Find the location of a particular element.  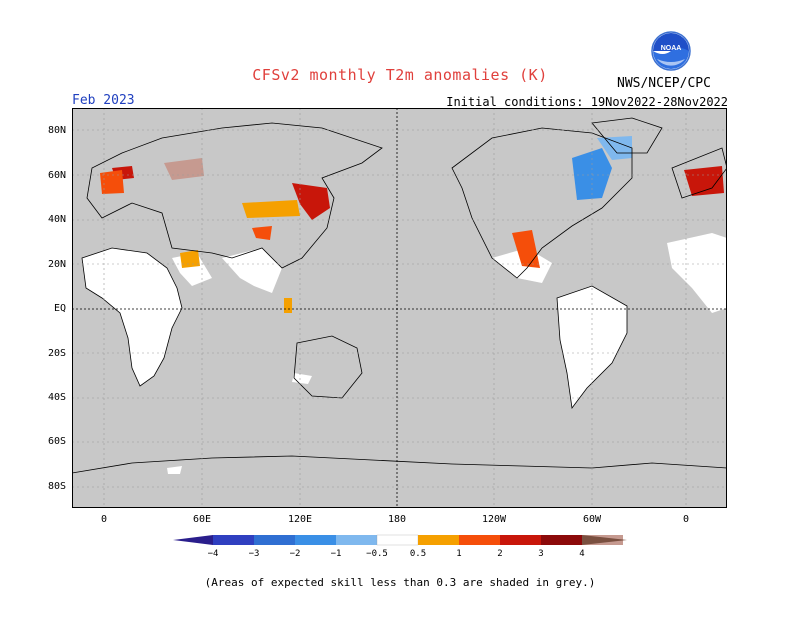

lon-label-60e: 60E is located at coordinates (202, 519).